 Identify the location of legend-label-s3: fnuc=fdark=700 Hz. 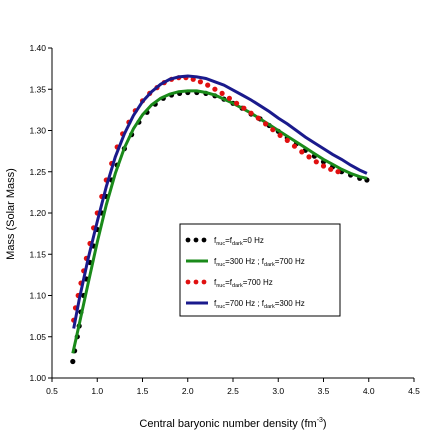
(243, 283).